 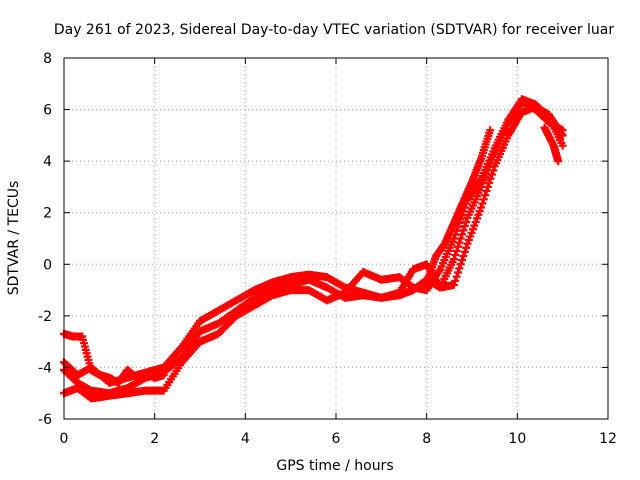 What do you see at coordinates (14, 238) in the screenshot?
I see `y-axis-label: SDTVAR / TECUs` at bounding box center [14, 238].